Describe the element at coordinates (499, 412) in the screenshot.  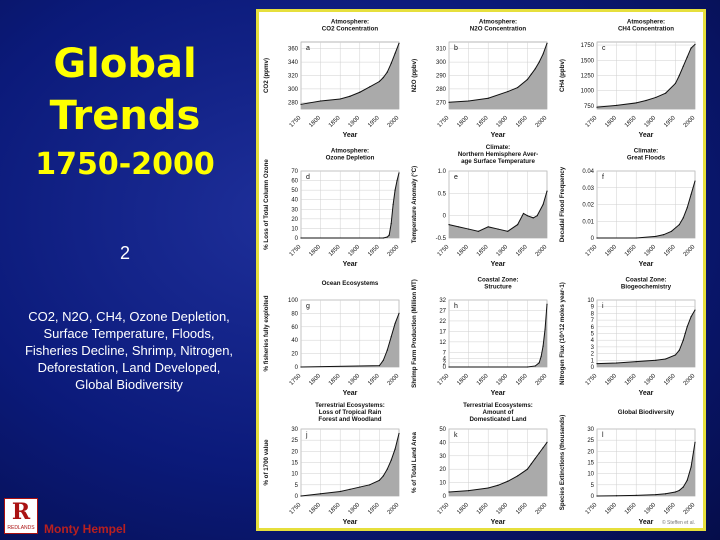
I see `chart-title: Amount of` at that location.